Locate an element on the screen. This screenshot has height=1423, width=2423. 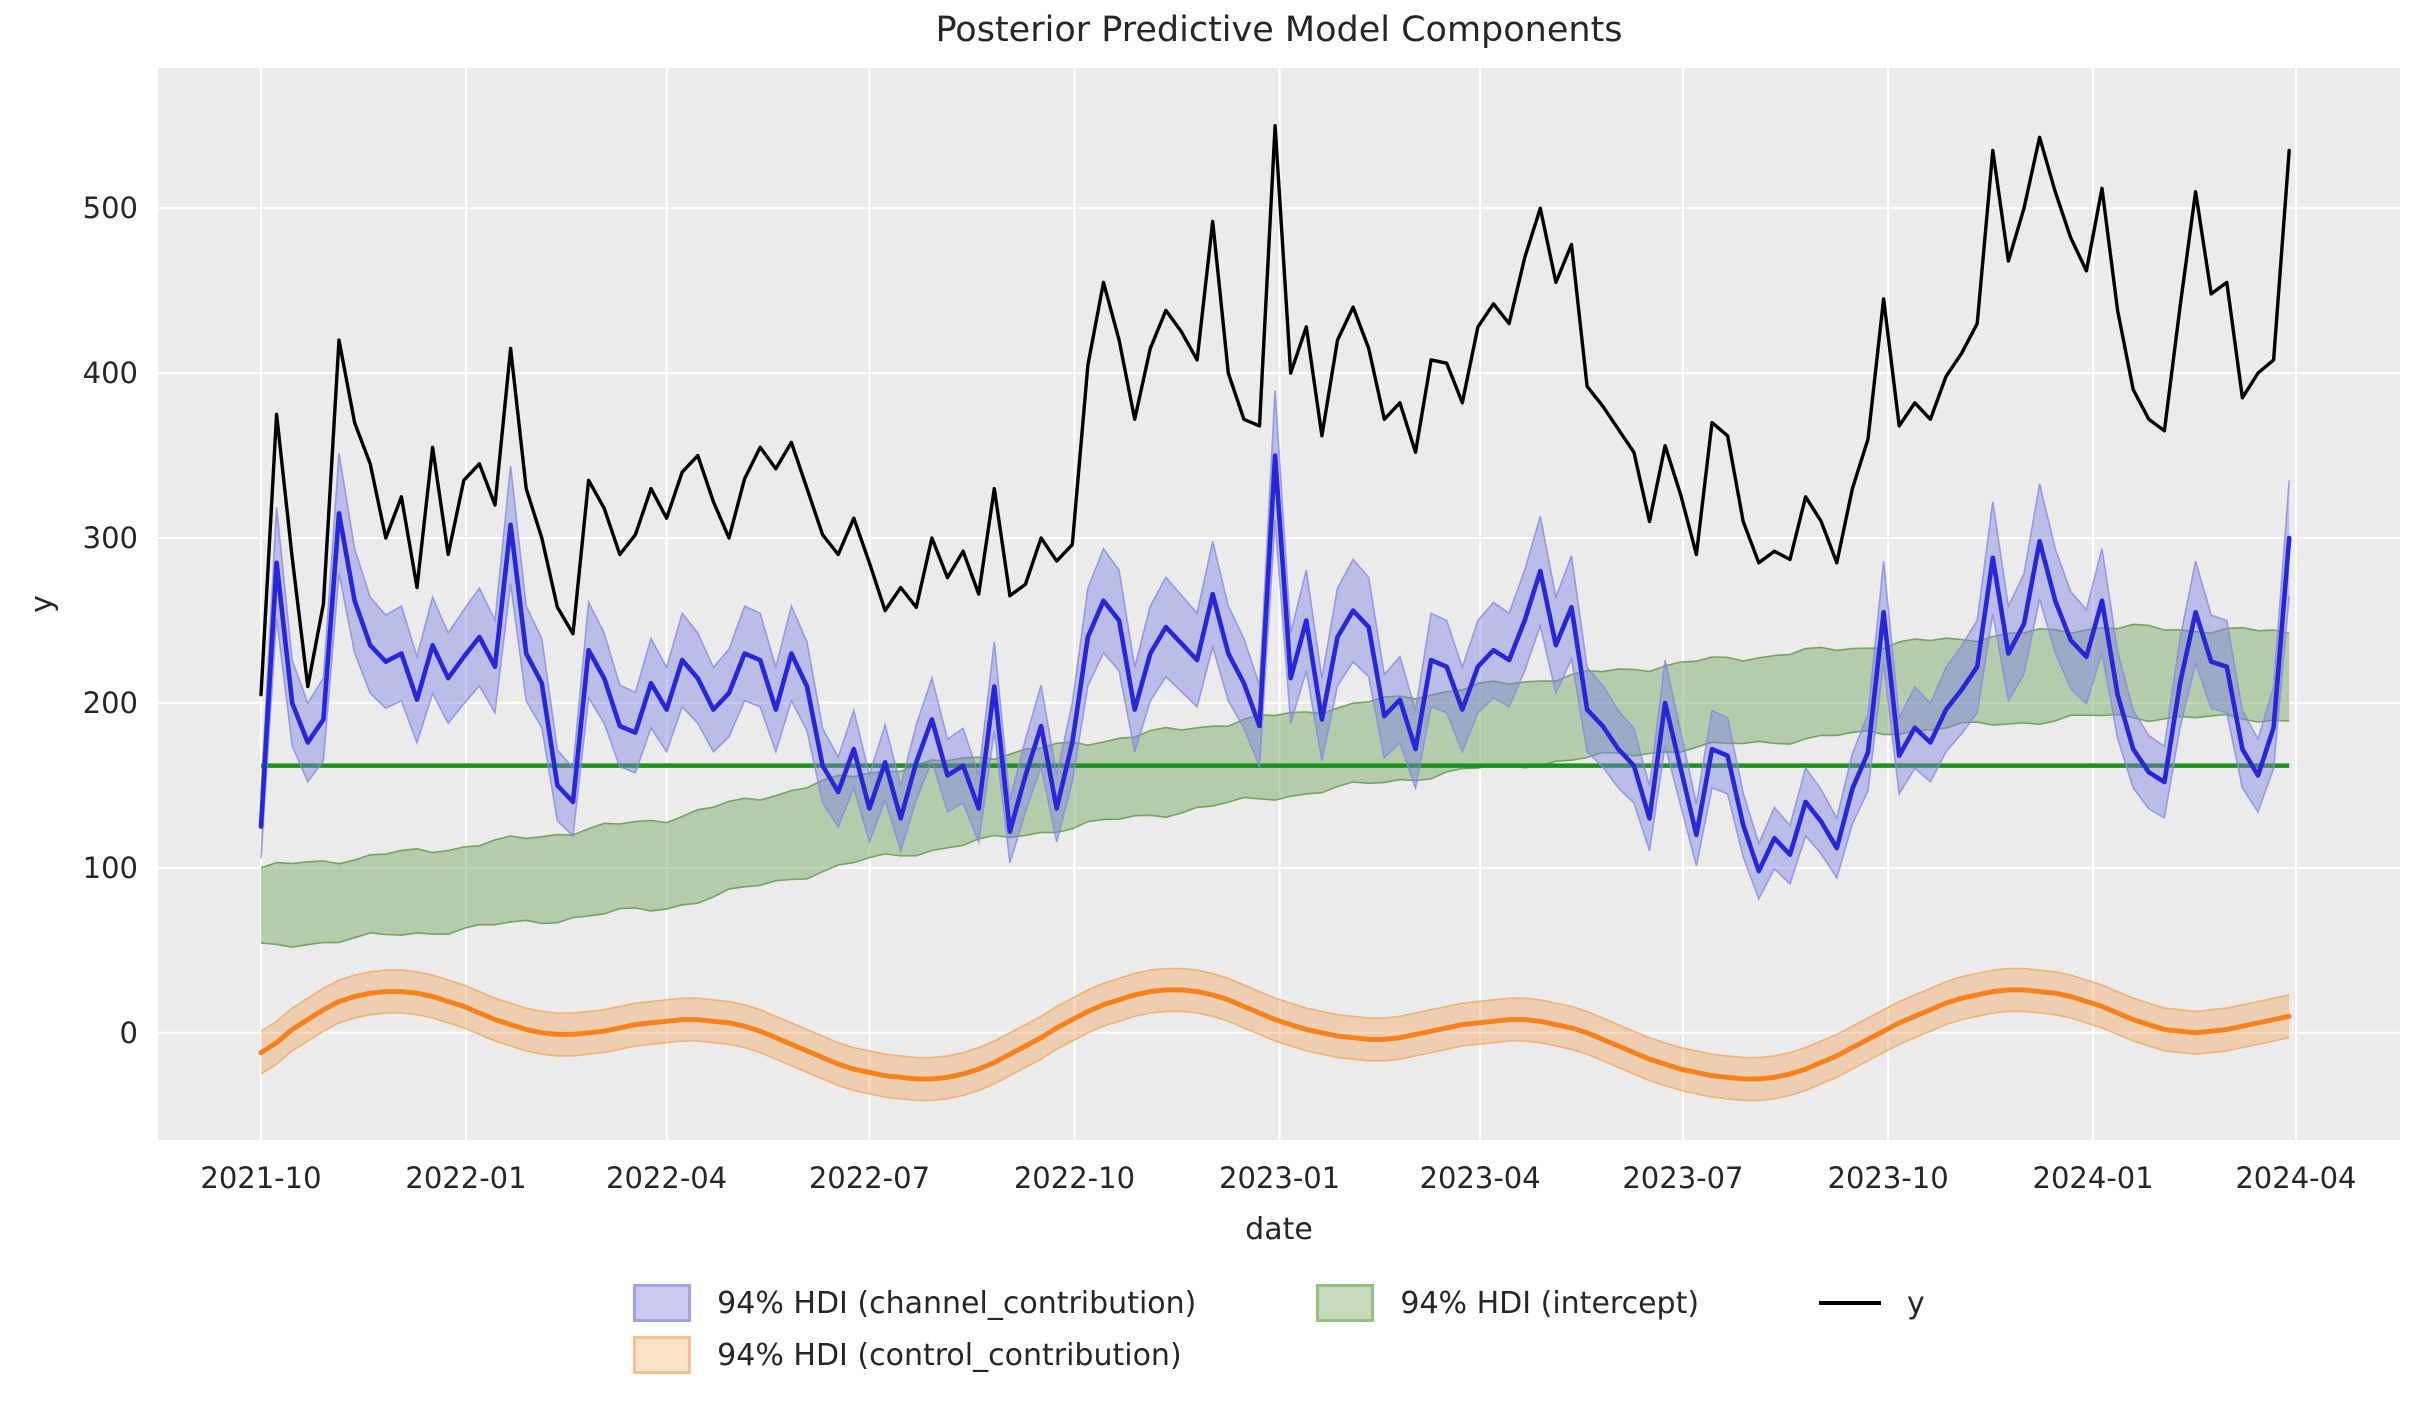
y-tick-label: 100 is located at coordinates (110, 868).